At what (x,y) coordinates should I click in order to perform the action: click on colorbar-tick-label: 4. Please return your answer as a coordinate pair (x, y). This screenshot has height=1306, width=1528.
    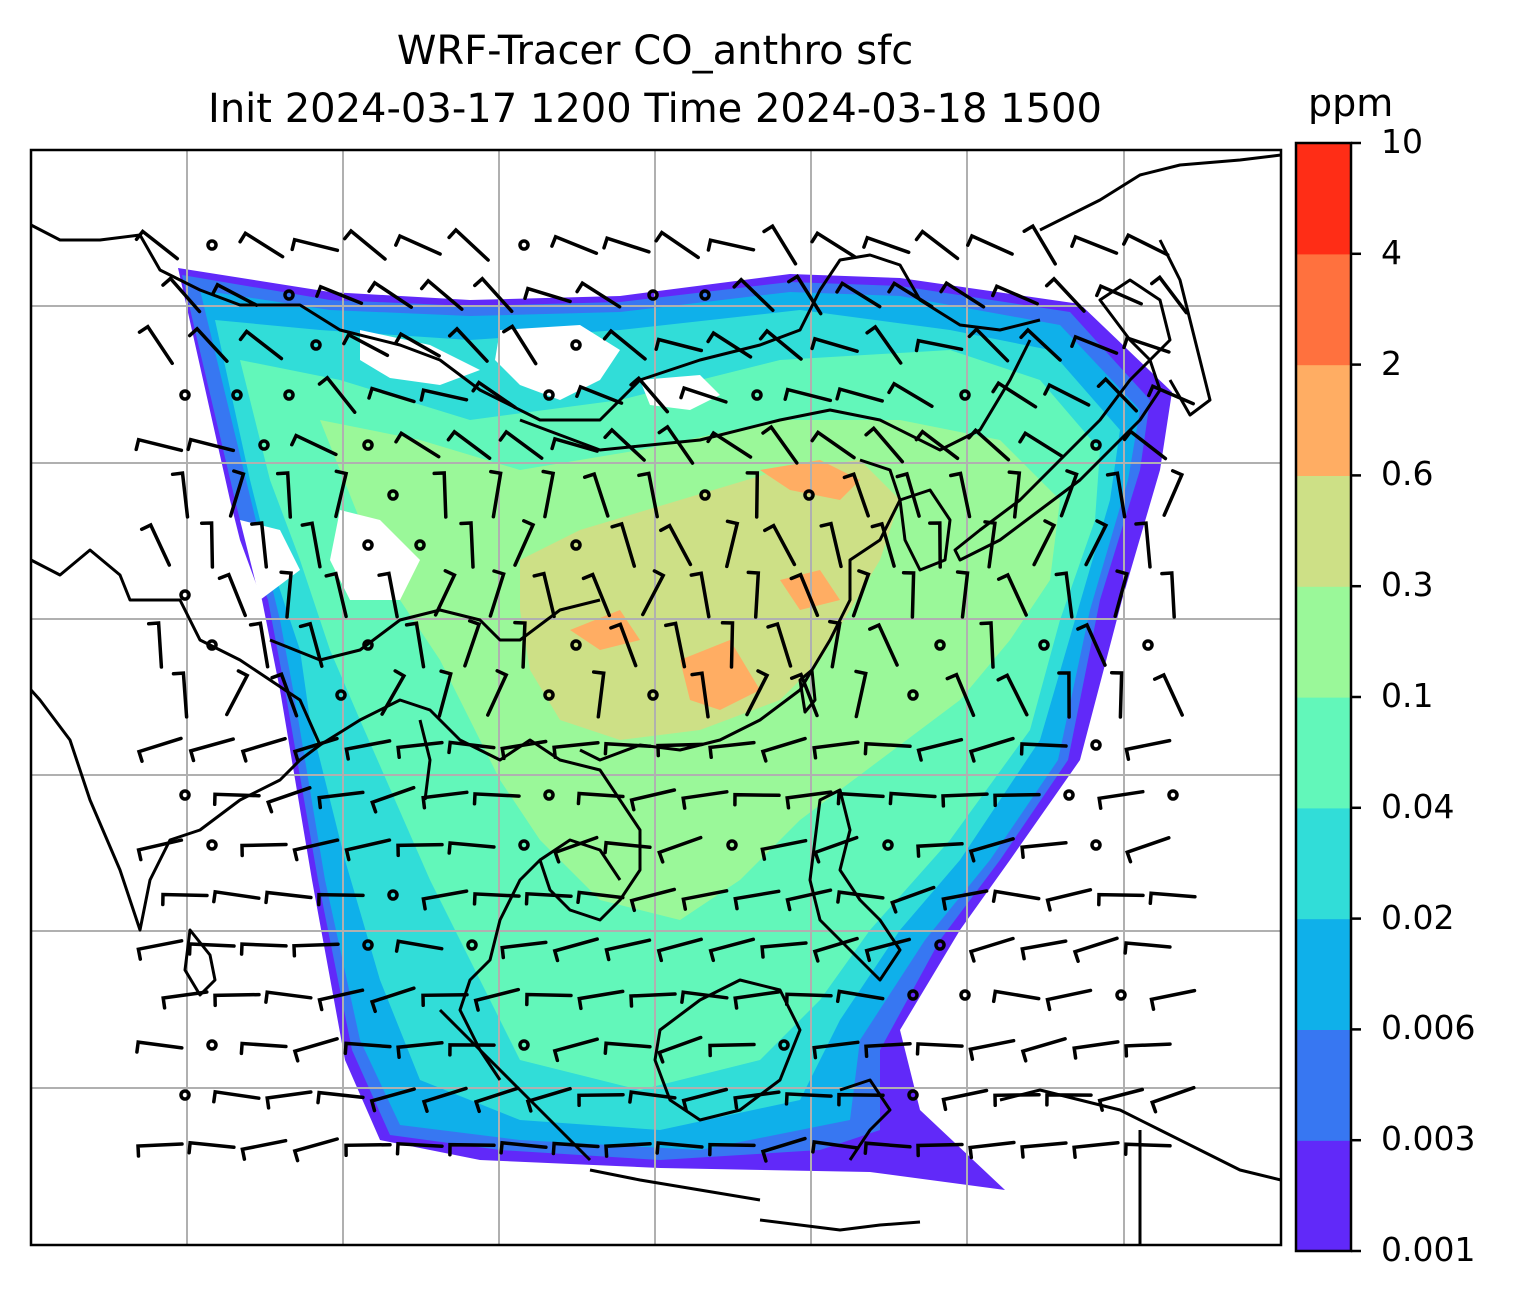
    Looking at the image, I should click on (1391, 252).